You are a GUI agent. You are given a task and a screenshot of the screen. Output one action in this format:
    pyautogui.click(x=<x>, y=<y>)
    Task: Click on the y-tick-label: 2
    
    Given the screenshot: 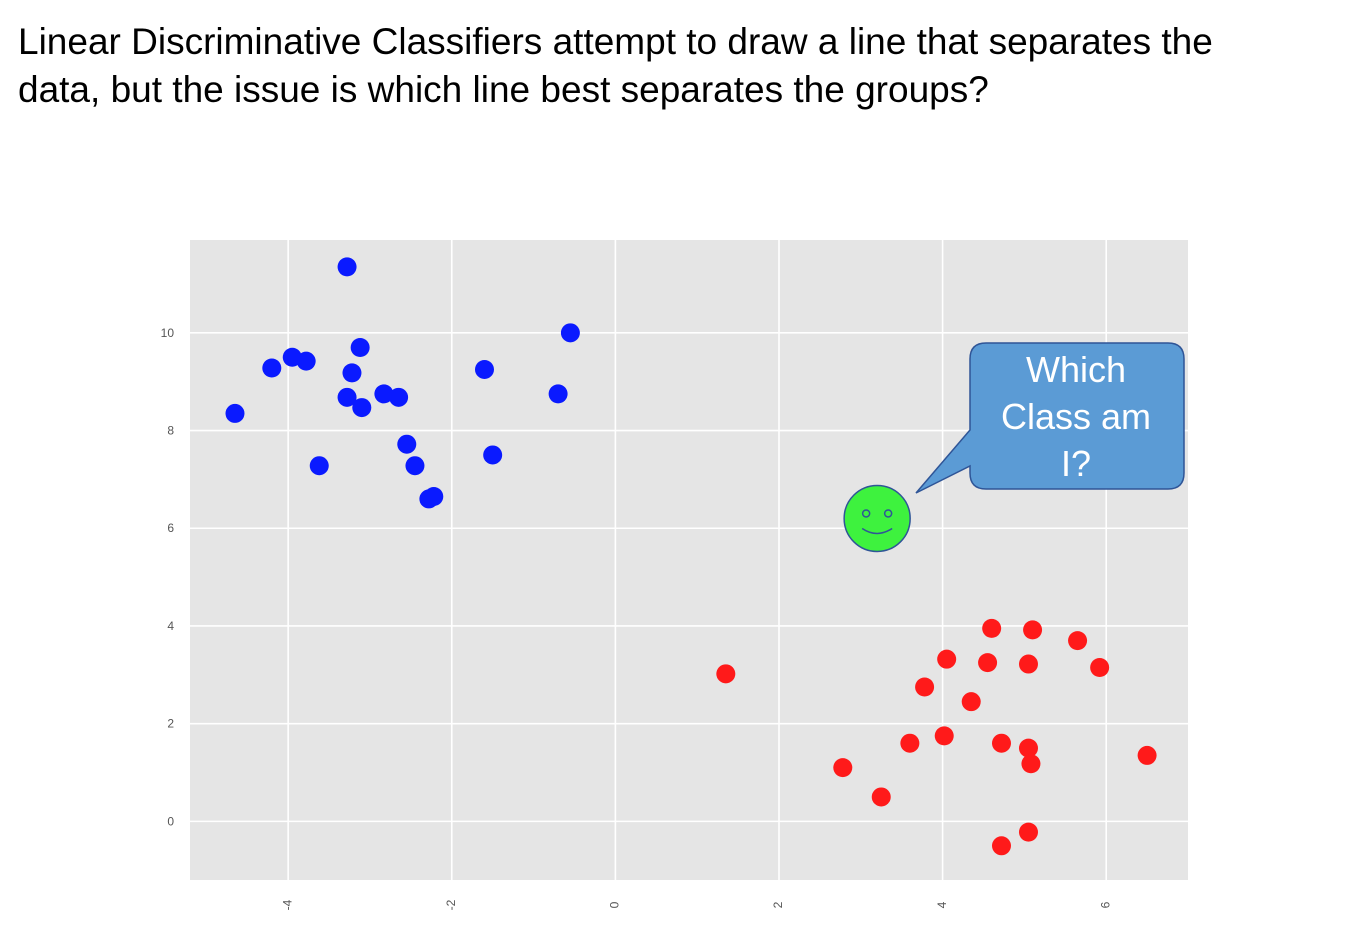 What is the action you would take?
    pyautogui.click(x=170, y=724)
    